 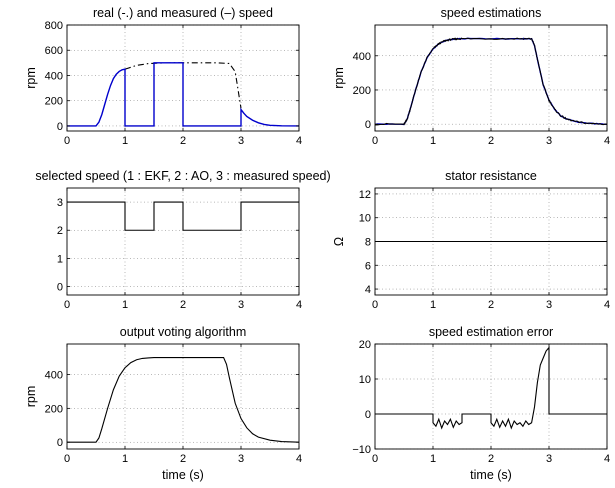 What do you see at coordinates (365, 345) in the screenshot?
I see `y-tick-label: 20` at bounding box center [365, 345].